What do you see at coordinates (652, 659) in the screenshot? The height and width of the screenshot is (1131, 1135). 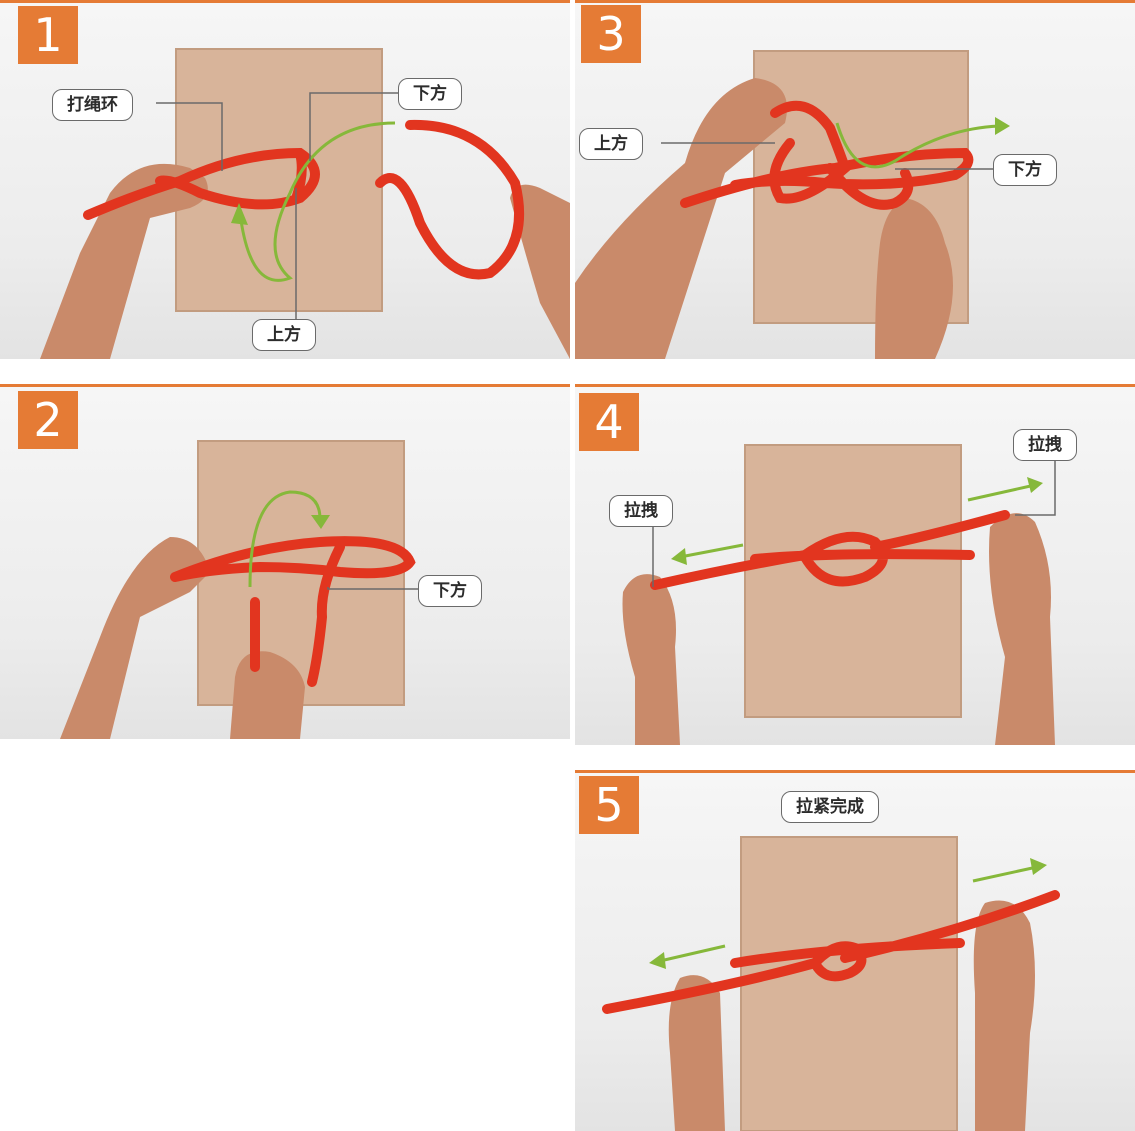 I see `left-hand` at bounding box center [652, 659].